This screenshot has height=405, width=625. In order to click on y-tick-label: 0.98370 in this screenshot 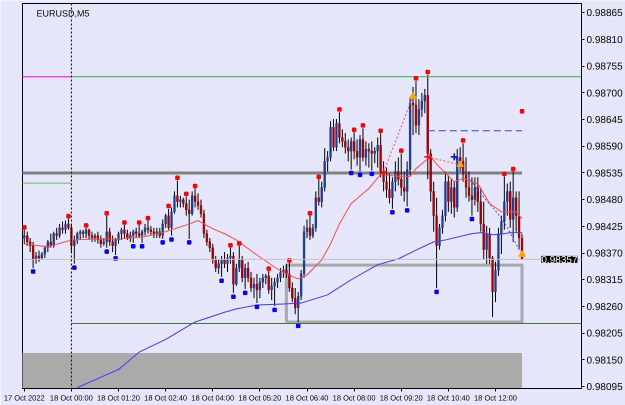, I will do `click(605, 254)`.